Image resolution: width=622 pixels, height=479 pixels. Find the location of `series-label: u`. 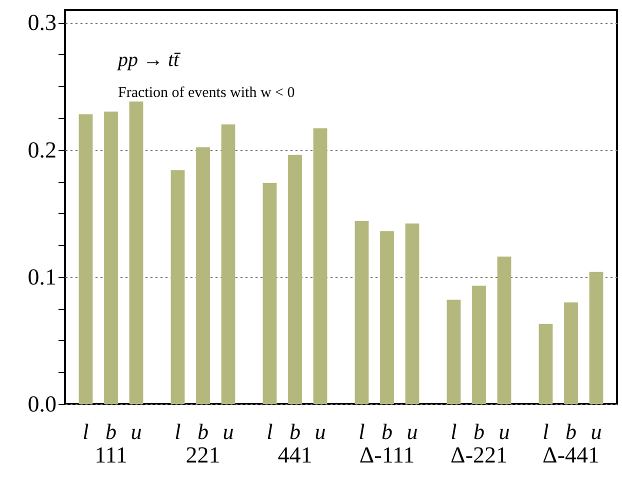

series-label: u is located at coordinates (136, 431).